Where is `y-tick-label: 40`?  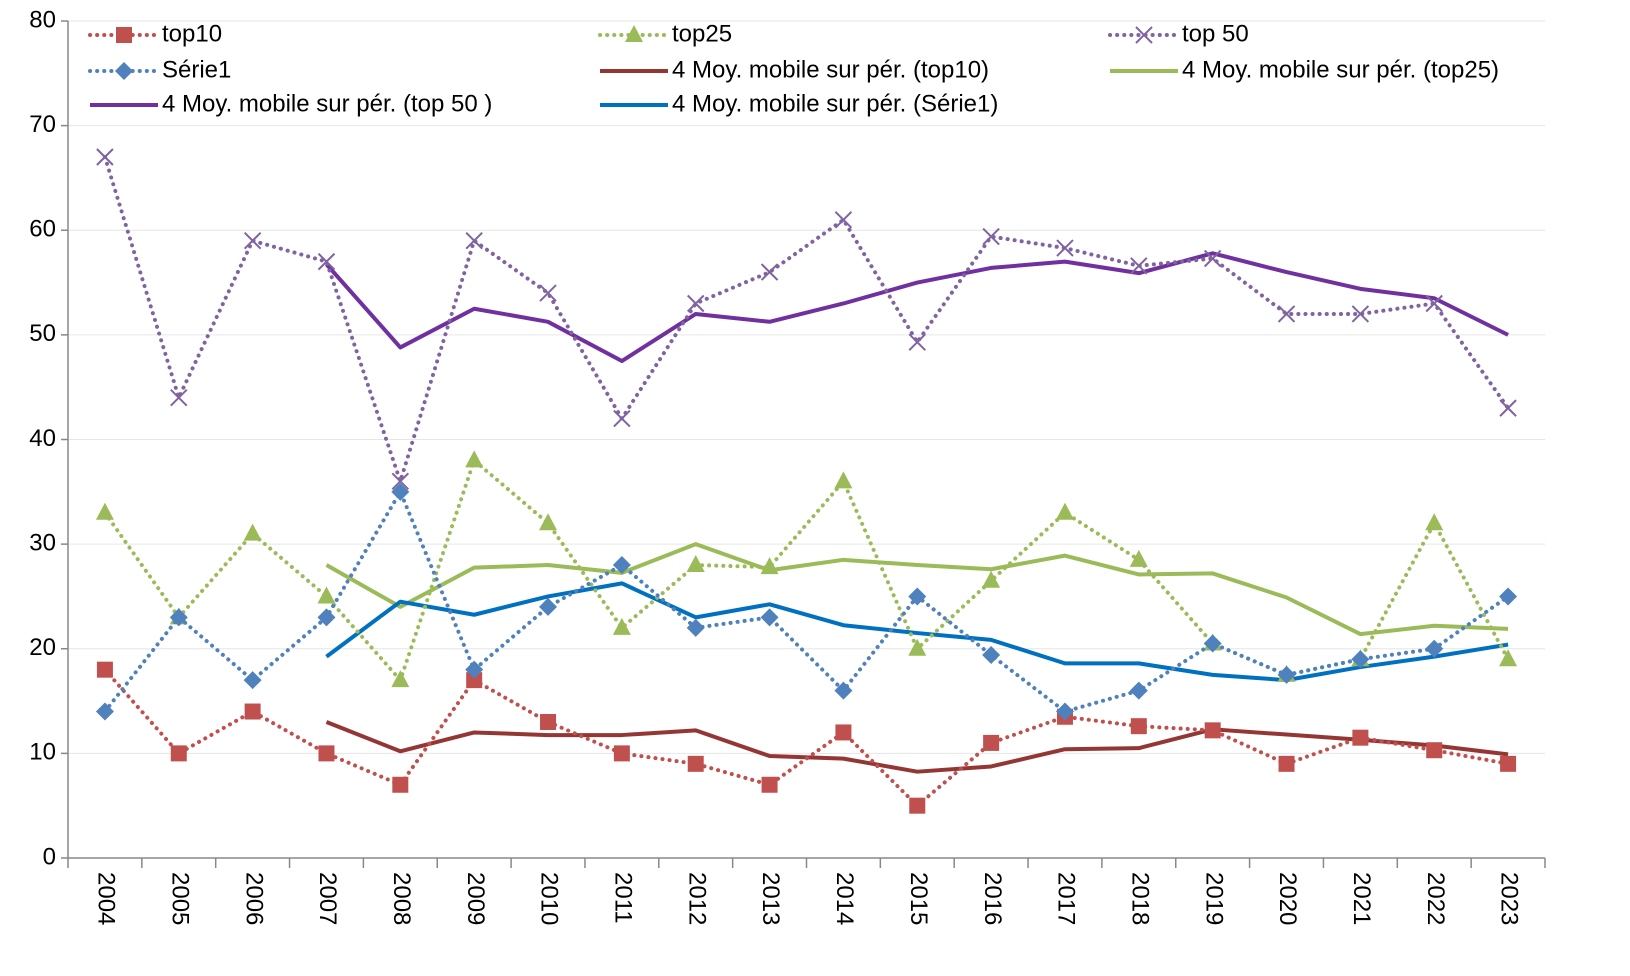
y-tick-label: 40 is located at coordinates (42, 438).